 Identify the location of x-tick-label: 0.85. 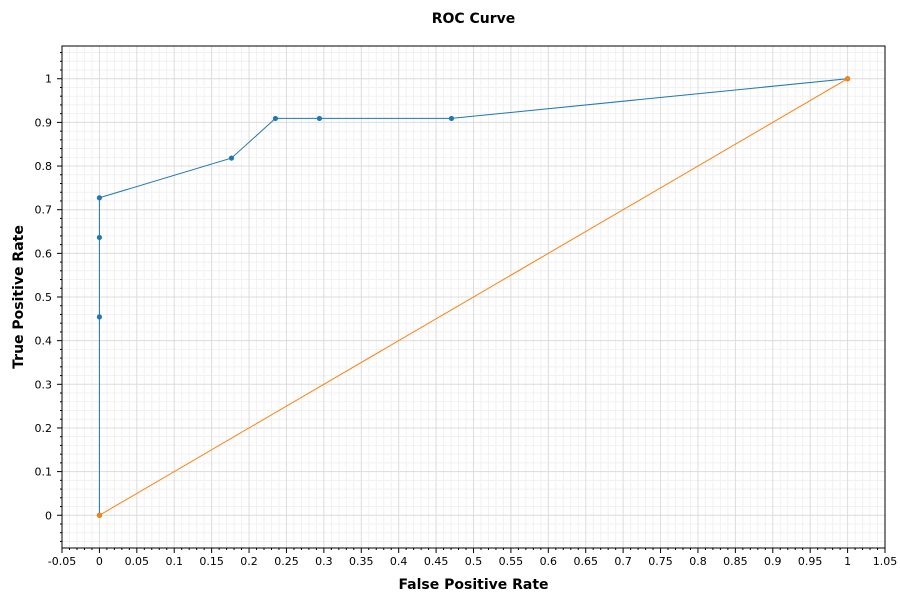
(735, 561).